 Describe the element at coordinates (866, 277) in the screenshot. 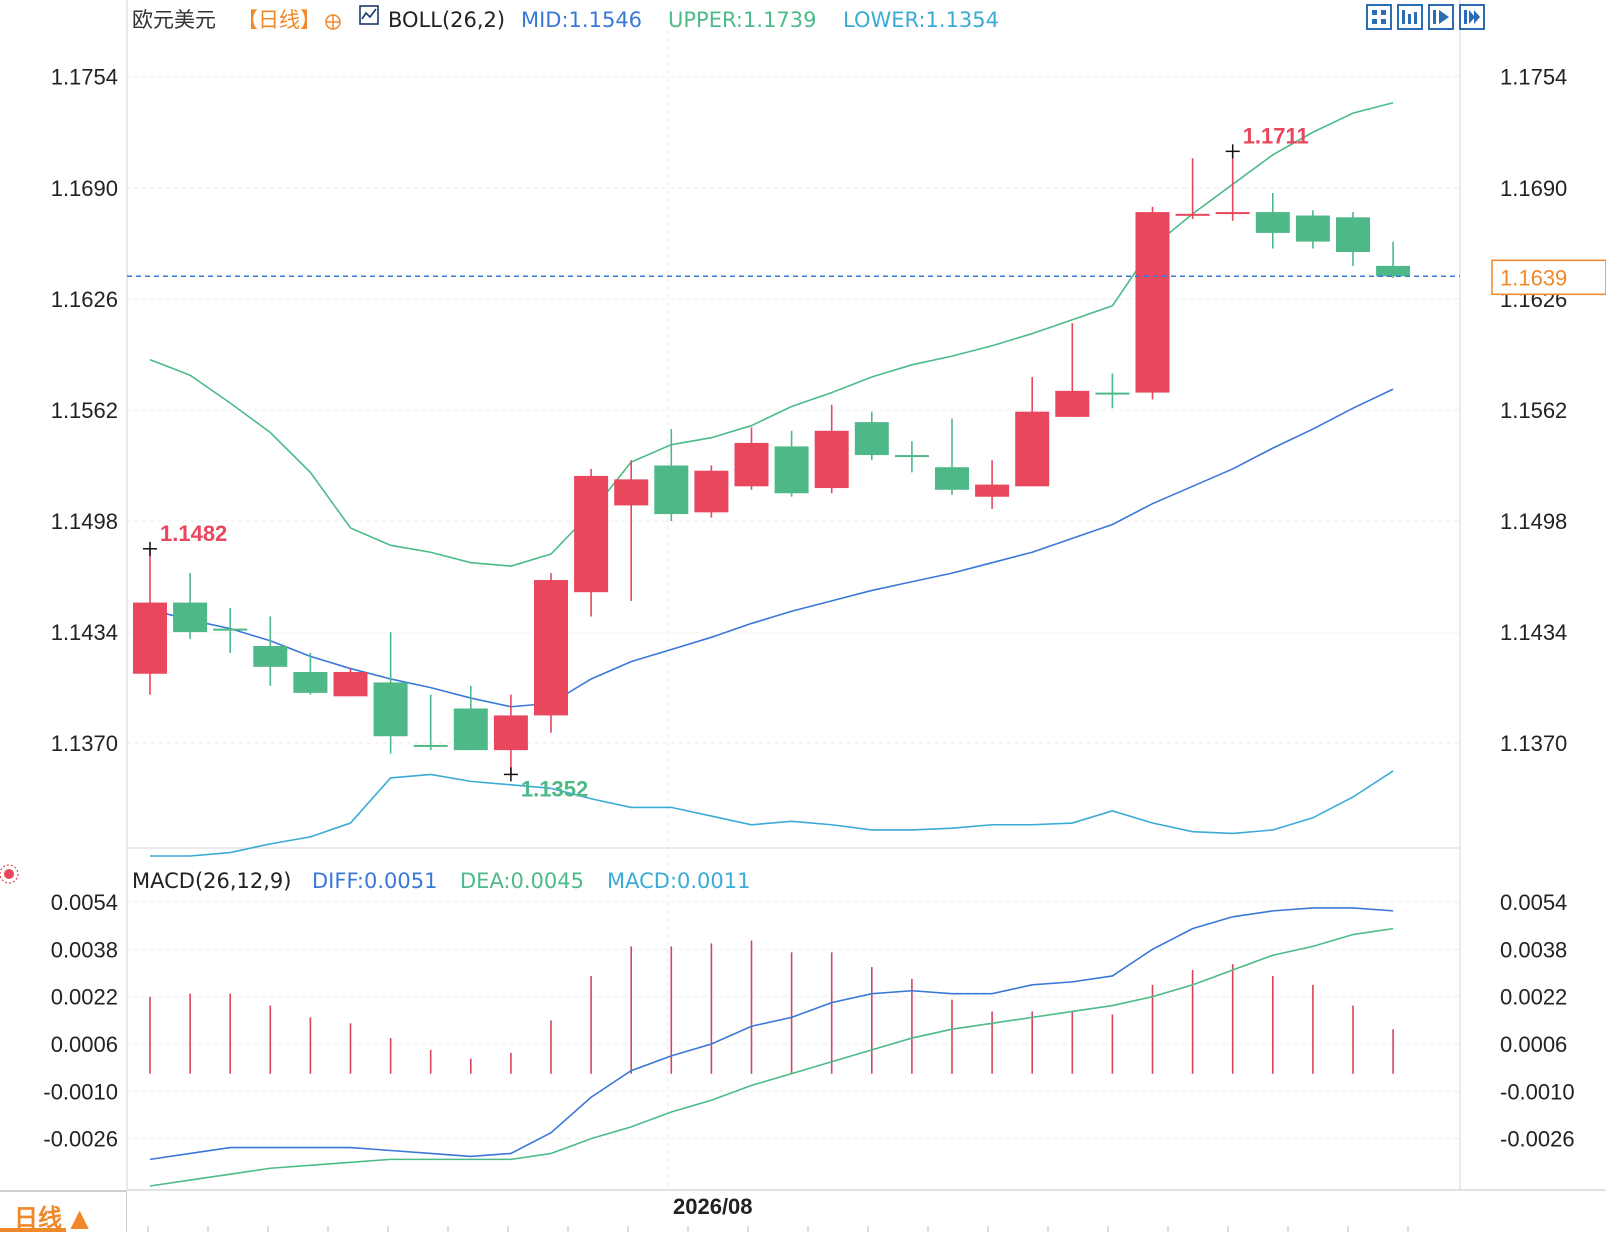

I see `current-price-marker: 1.1639` at that location.